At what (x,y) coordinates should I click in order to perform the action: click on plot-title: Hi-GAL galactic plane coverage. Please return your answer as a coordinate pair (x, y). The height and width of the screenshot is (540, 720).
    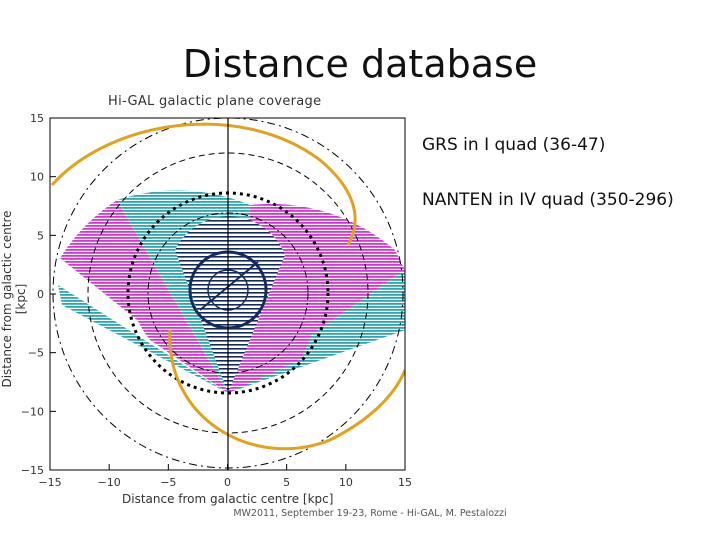
    Looking at the image, I should click on (215, 101).